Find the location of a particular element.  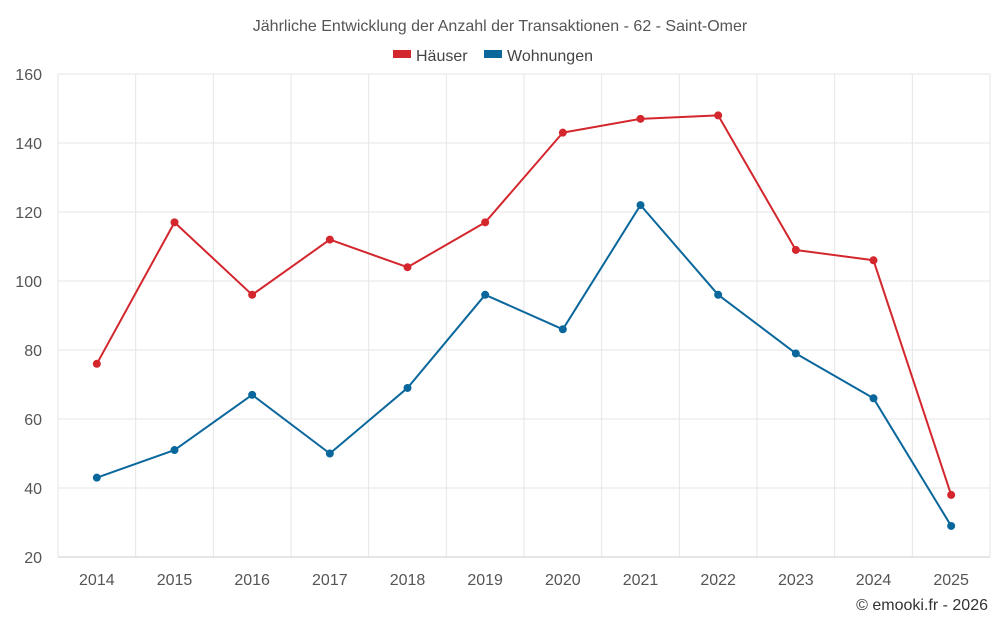

x-tick-label: 2015 is located at coordinates (175, 580).